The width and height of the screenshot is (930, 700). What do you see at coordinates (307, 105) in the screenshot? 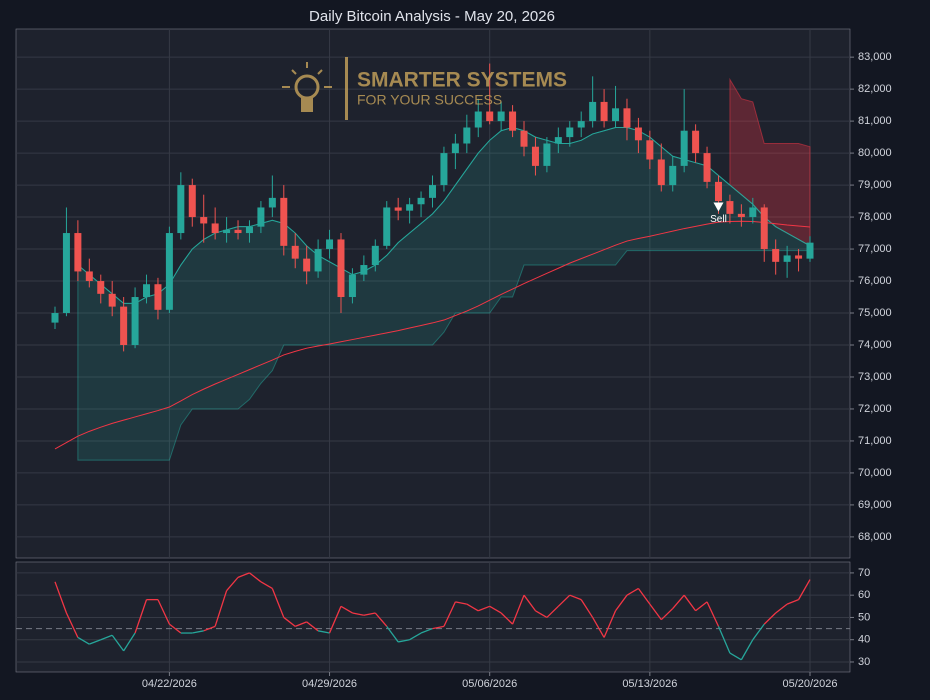
I see `logo-base` at bounding box center [307, 105].